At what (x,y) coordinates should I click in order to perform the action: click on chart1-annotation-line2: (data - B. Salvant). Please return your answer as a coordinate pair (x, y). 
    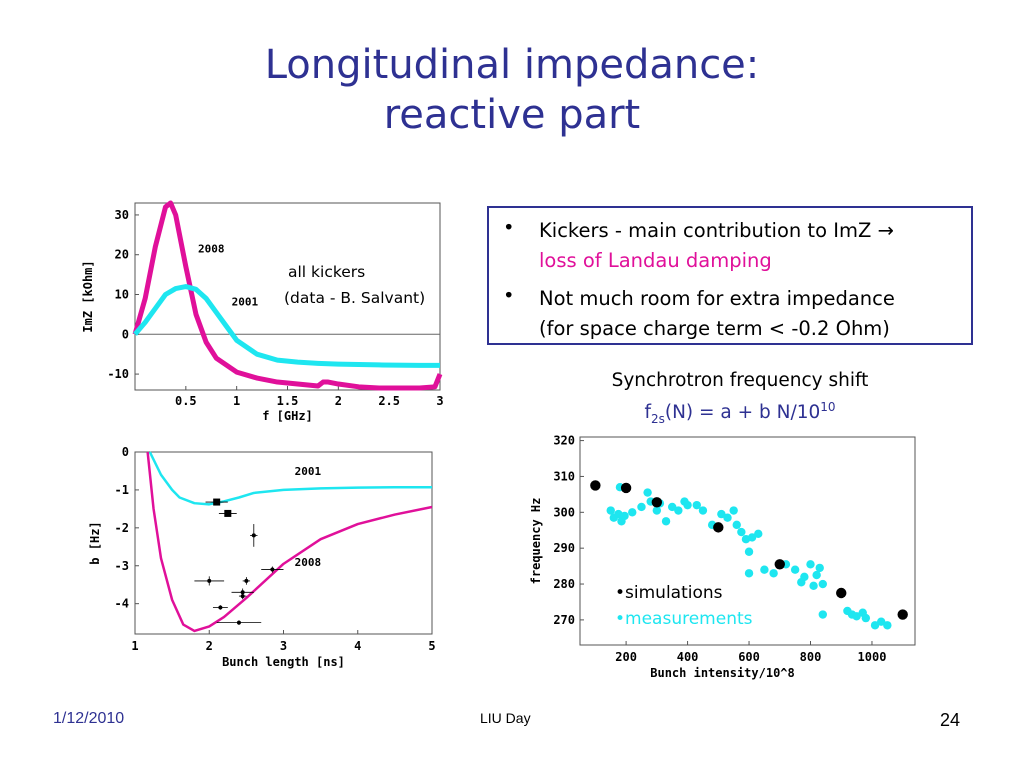
    Looking at the image, I should click on (355, 298).